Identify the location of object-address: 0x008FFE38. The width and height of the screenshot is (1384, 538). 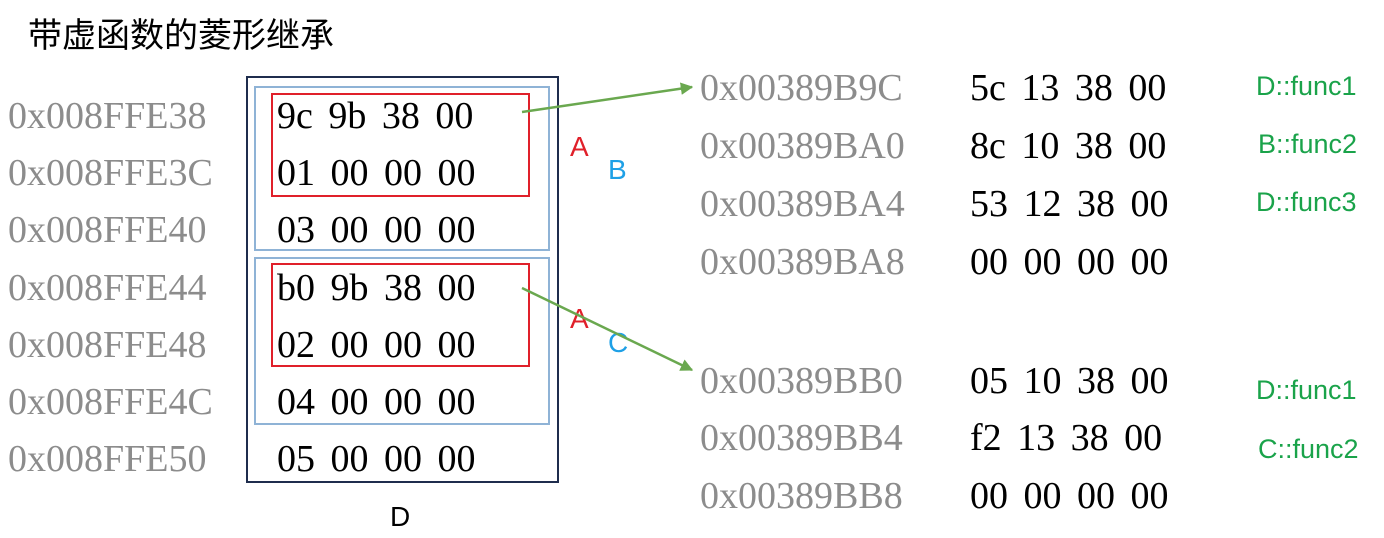
(107, 116).